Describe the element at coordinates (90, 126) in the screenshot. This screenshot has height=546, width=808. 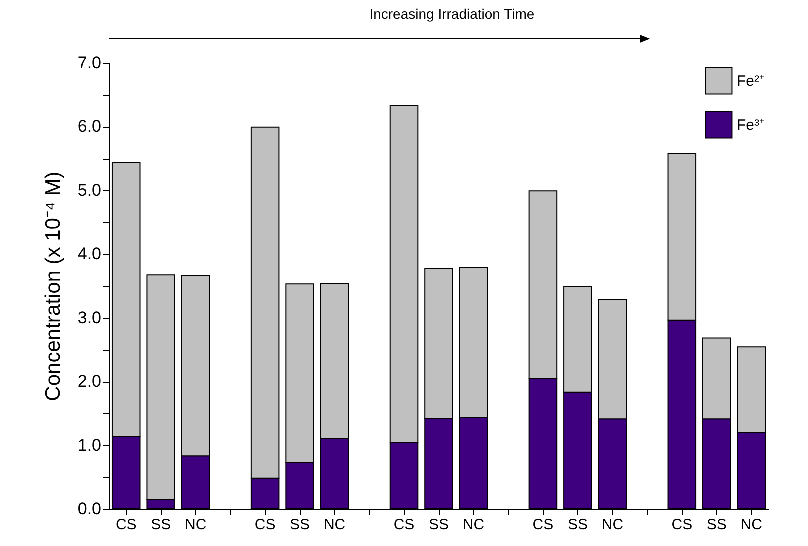
I see `y-tick-label: 6.0` at that location.